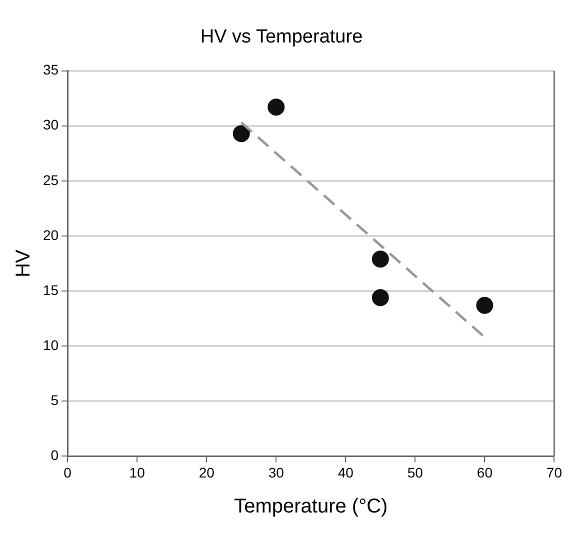 The image size is (573, 540). Describe the element at coordinates (50, 124) in the screenshot. I see `y-tick-label: 30` at that location.